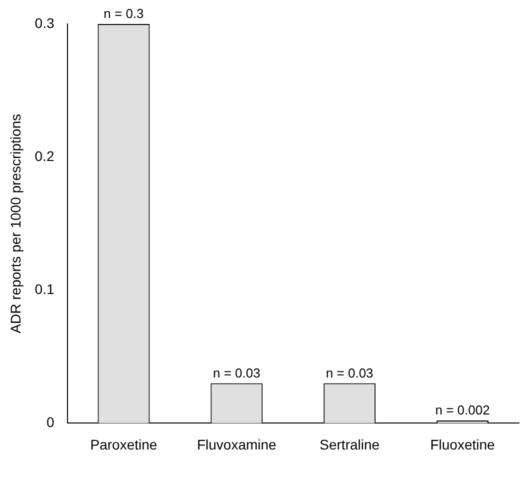  What do you see at coordinates (124, 14) in the screenshot?
I see `data-label: n = 0.3` at bounding box center [124, 14].